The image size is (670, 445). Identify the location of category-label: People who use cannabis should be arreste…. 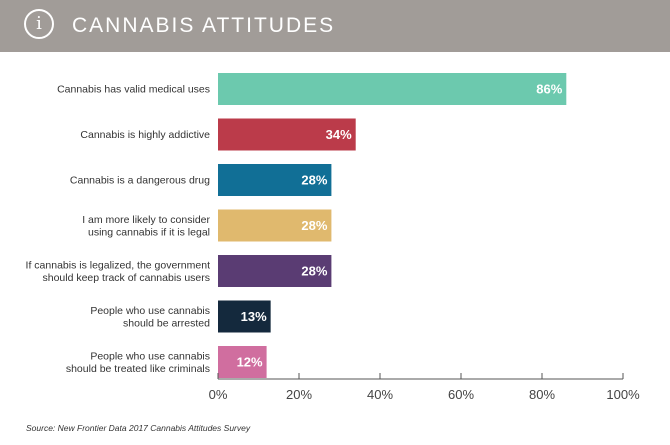
(150, 317).